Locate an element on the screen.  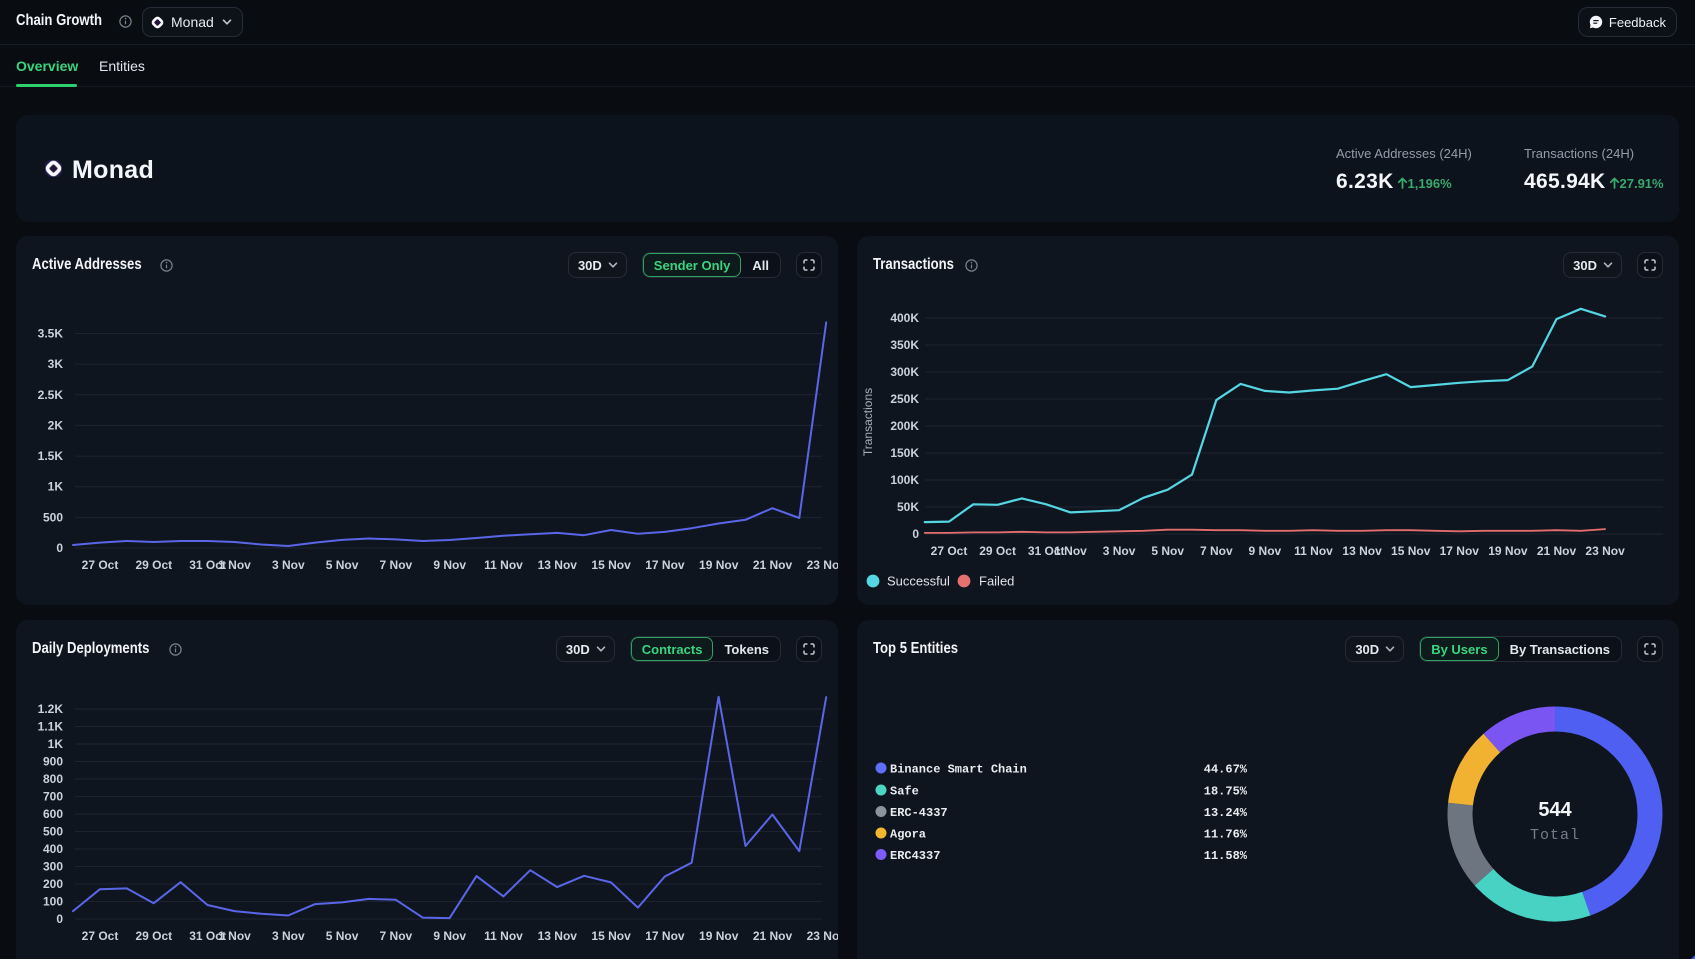
svg-text: 300K is located at coordinates (904, 372).